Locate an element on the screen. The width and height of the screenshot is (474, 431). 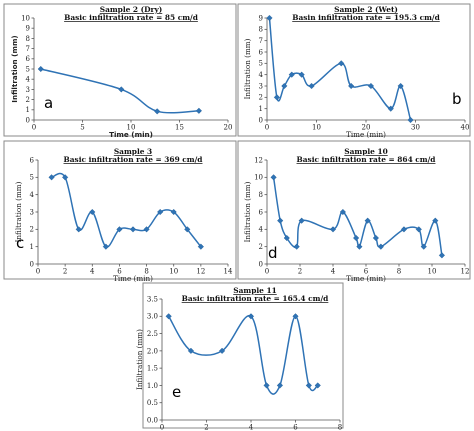
y-tick-label: 1.0 is located at coordinates (152, 386).